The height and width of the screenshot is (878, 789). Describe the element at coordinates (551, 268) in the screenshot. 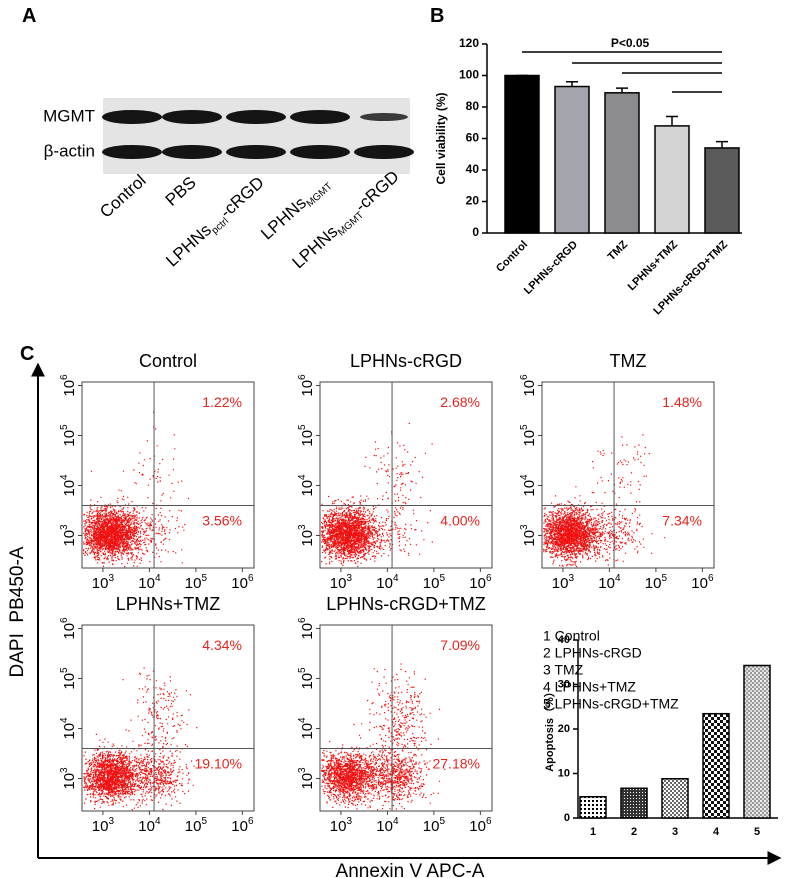

I see `x-tick-label: LPHNs-cRGD` at that location.